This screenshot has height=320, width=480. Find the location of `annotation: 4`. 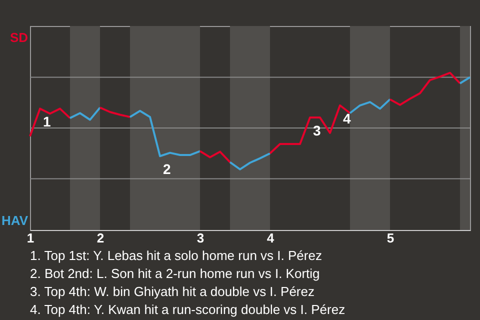

annotation: 4 is located at coordinates (347, 118).